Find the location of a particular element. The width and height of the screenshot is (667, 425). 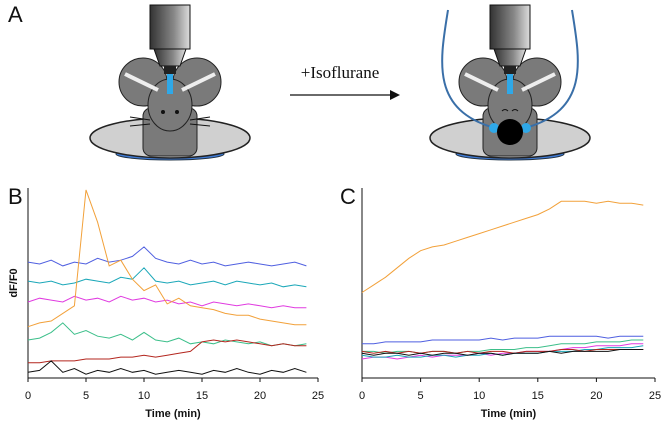

panel-label: A is located at coordinates (15, 14).